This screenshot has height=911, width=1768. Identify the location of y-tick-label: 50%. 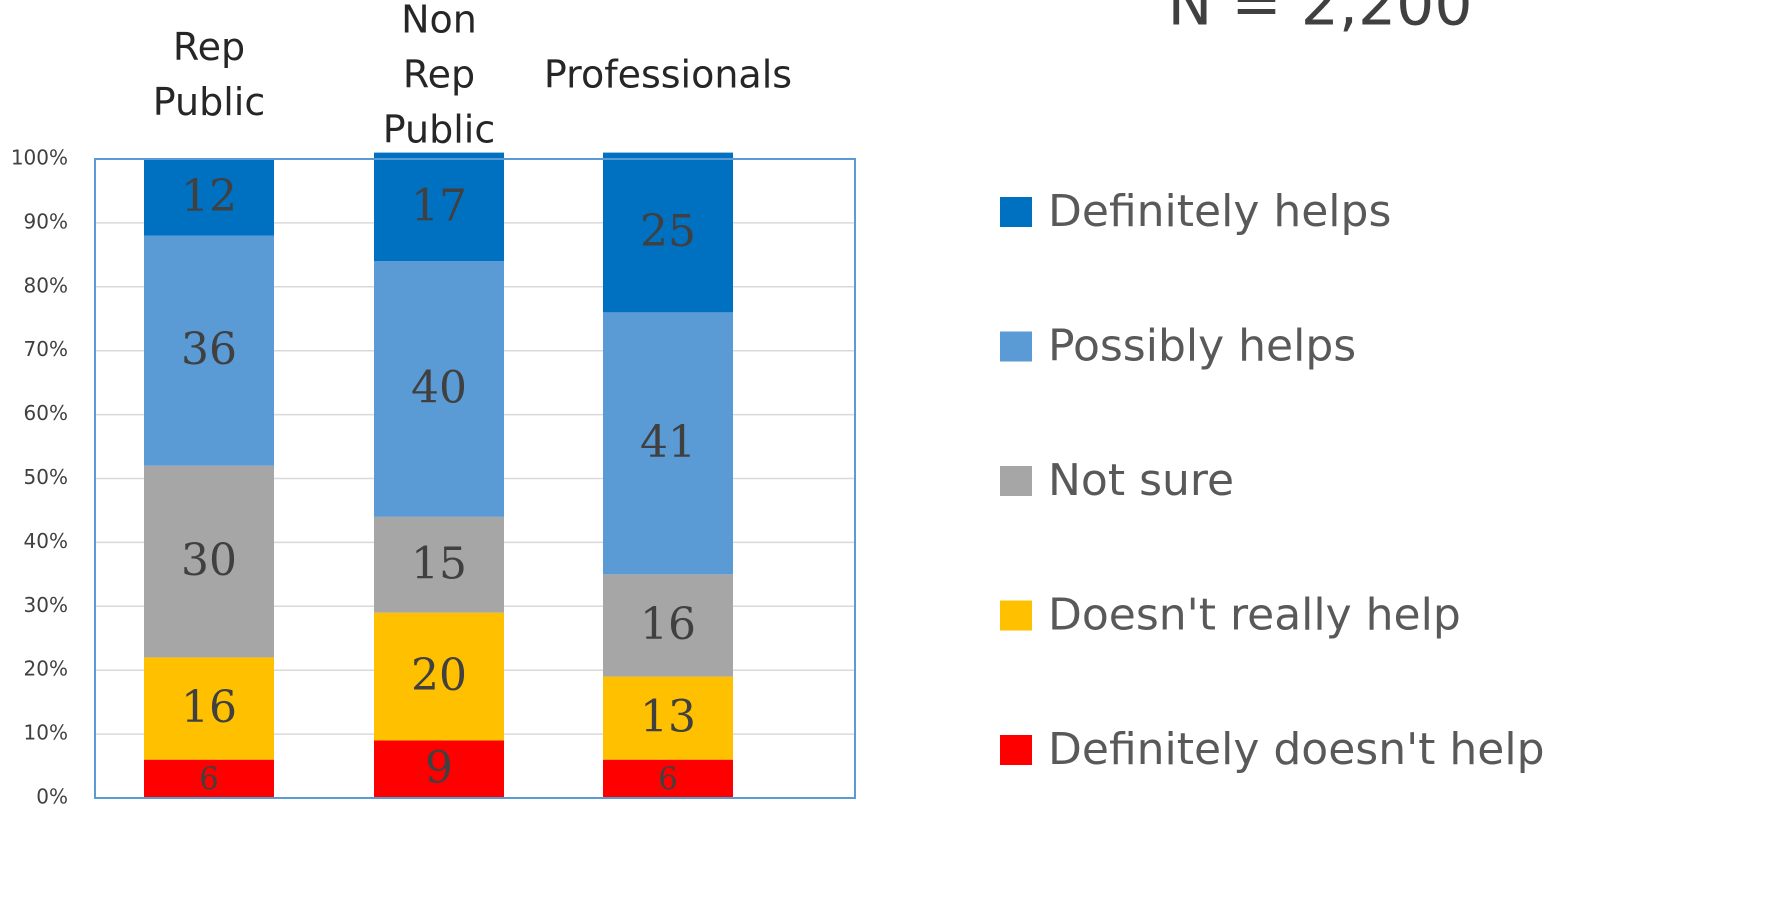
(46, 477).